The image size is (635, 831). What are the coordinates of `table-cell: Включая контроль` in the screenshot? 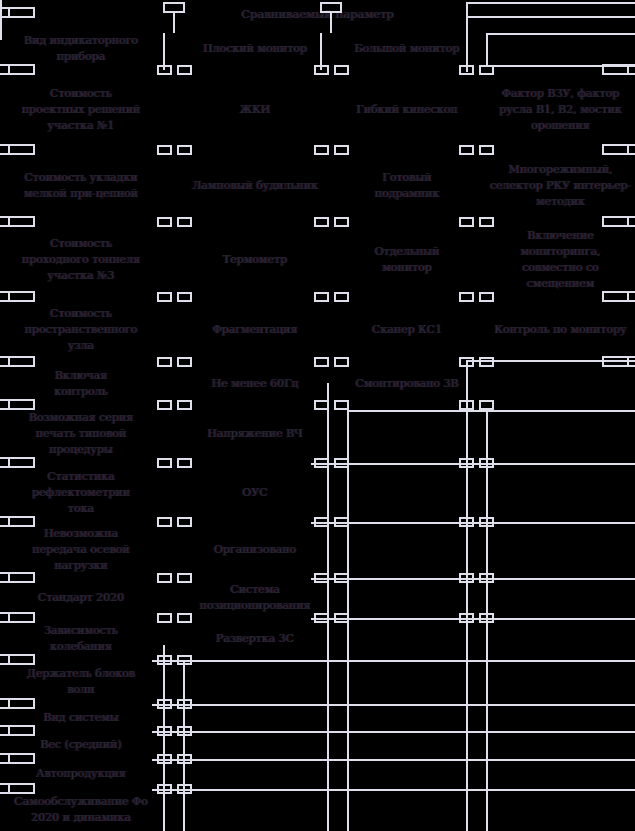 It's located at (81, 383).